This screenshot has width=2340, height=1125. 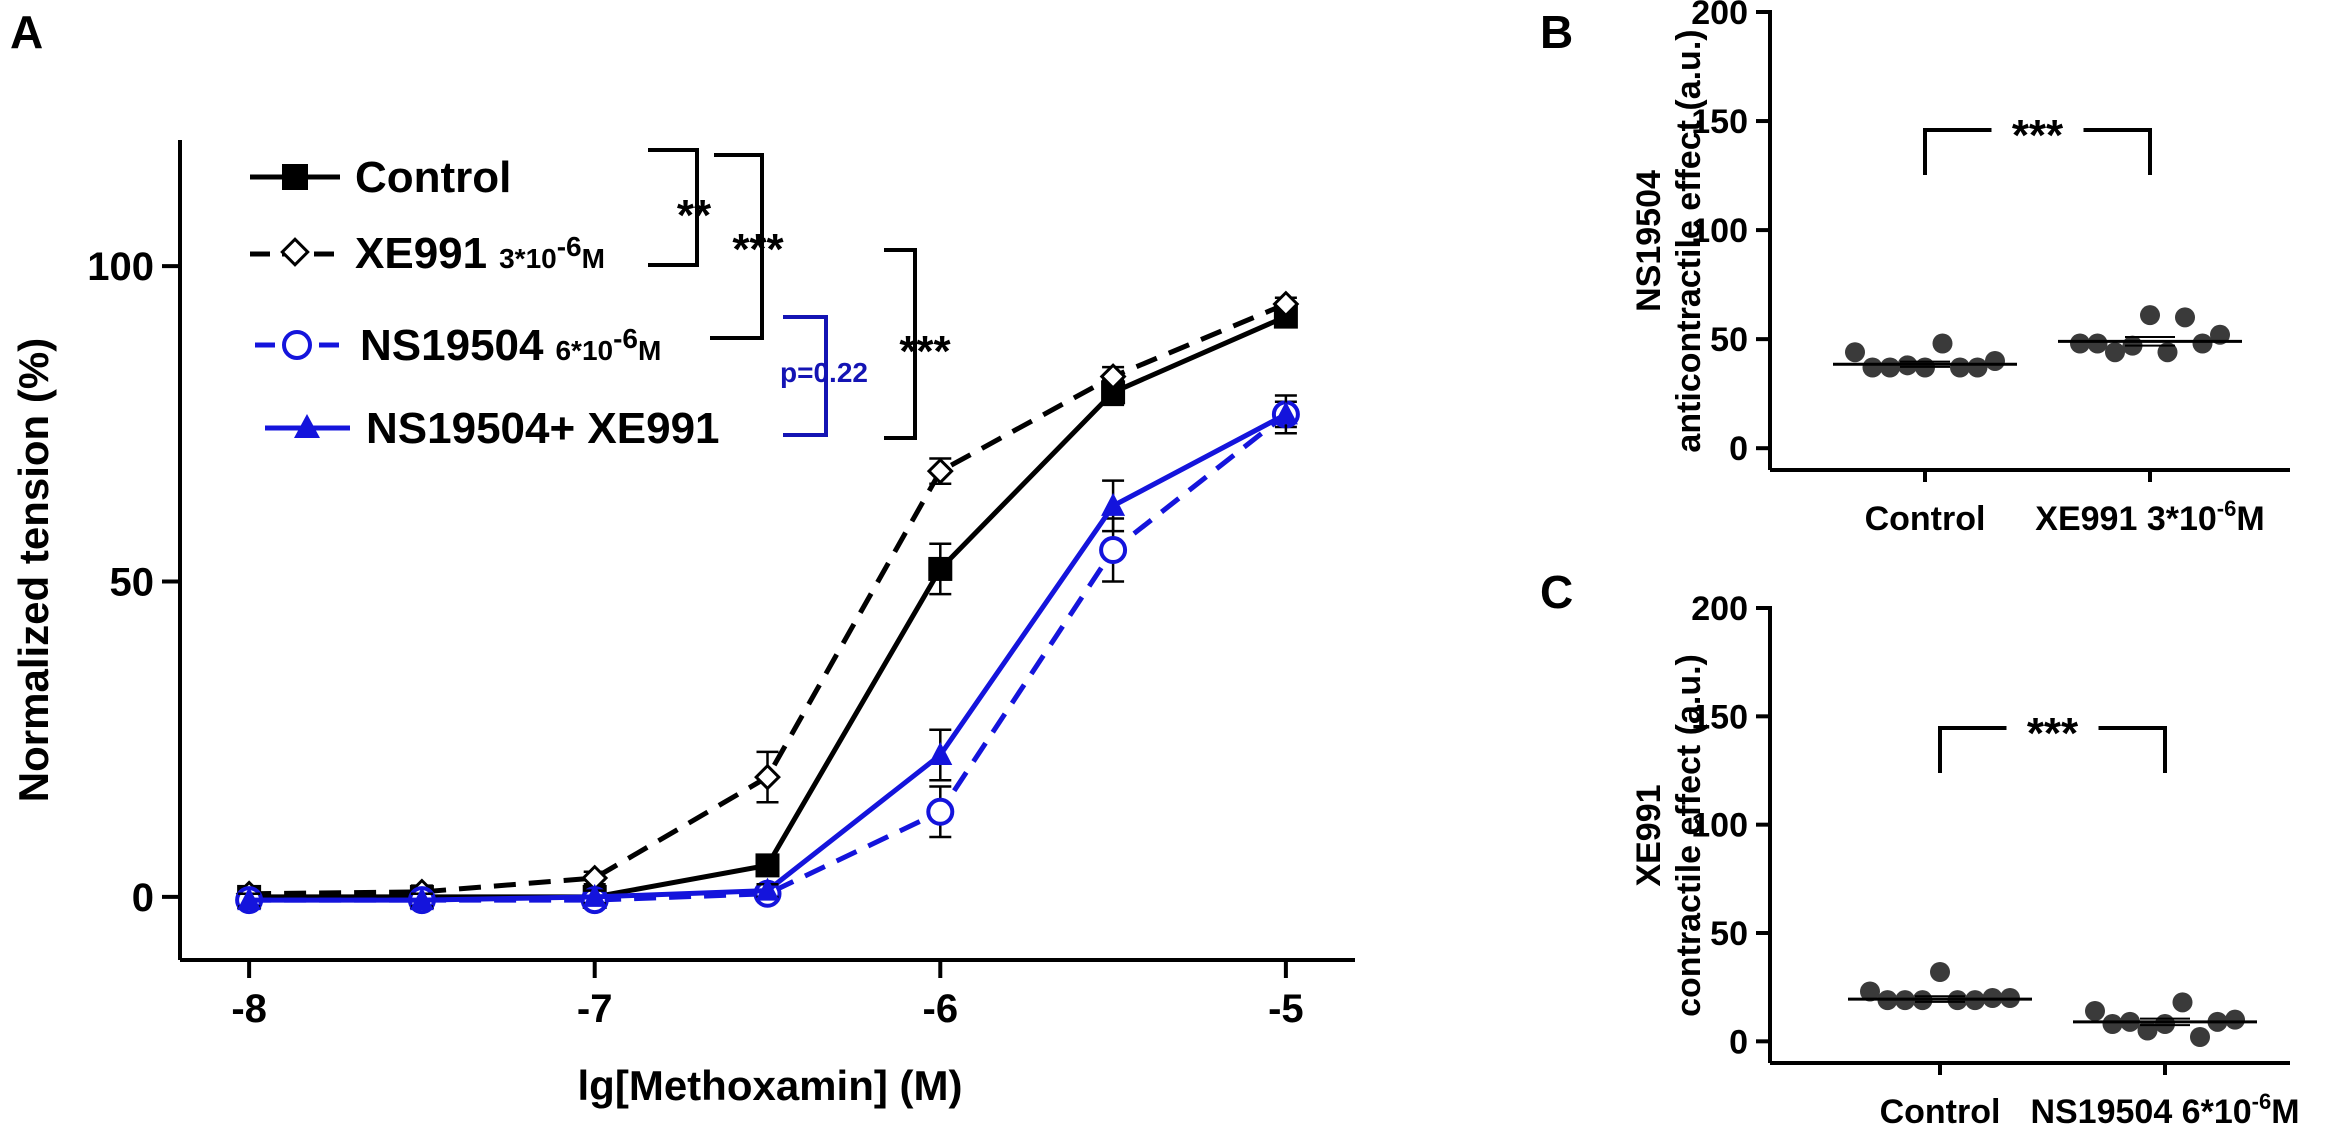 What do you see at coordinates (758, 249) in the screenshot?
I see `sig-control-ns19504: ***` at bounding box center [758, 249].